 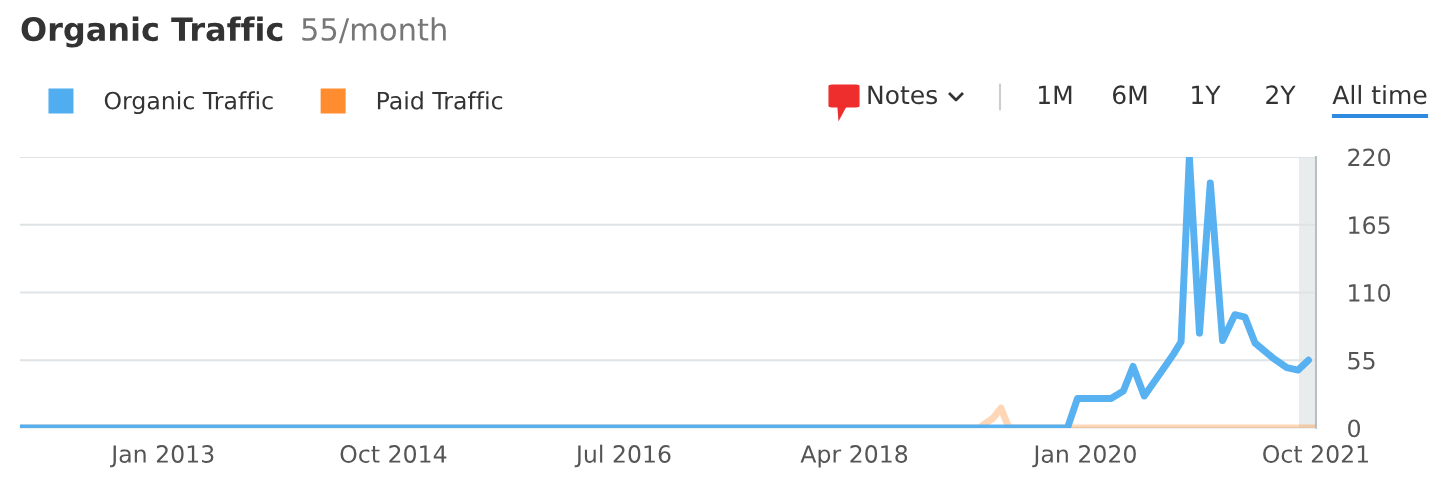 What do you see at coordinates (152, 32) in the screenshot?
I see `chart-title: Organic Traffic` at bounding box center [152, 32].